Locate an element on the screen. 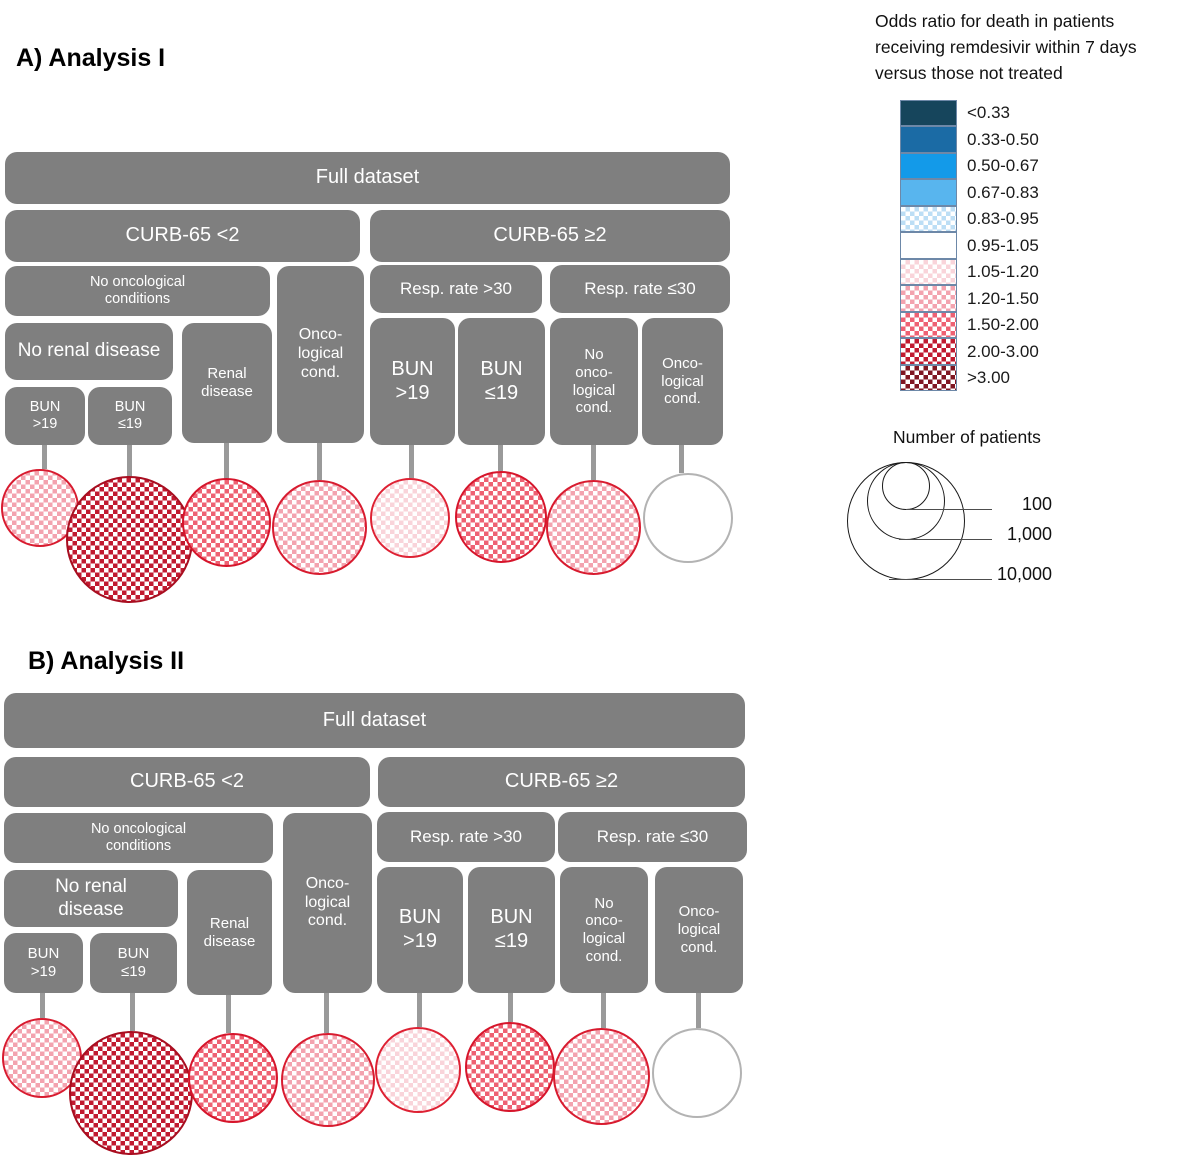 The height and width of the screenshot is (1175, 1200). or-scale-label: 1.20-1.50 is located at coordinates (1003, 298).